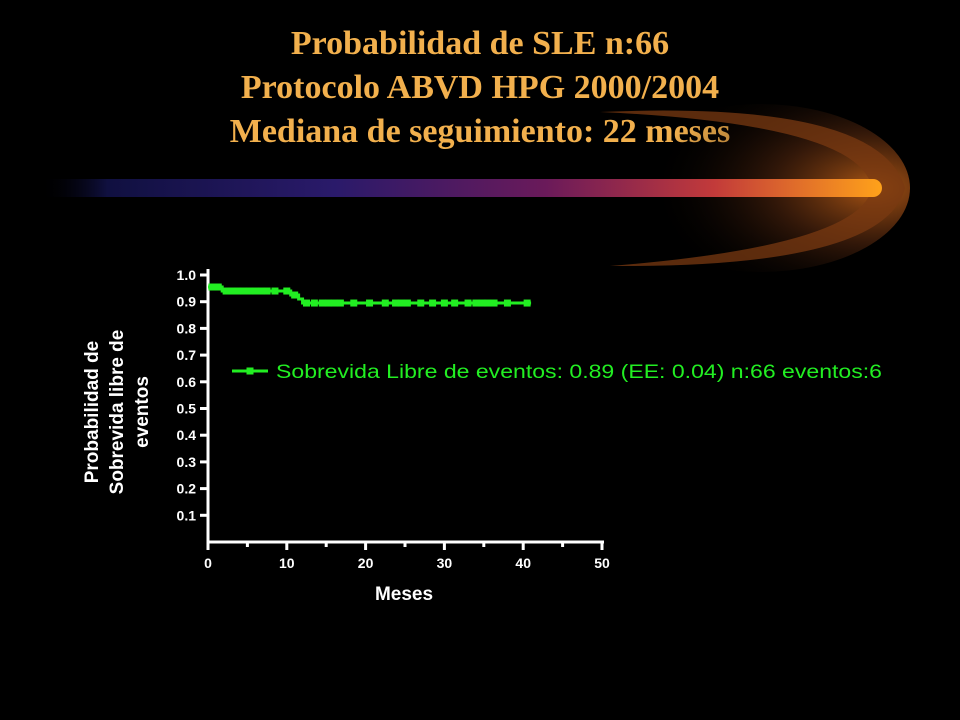 Image resolution: width=960 pixels, height=720 pixels. I want to click on x-tick-label: 0, so click(208, 563).